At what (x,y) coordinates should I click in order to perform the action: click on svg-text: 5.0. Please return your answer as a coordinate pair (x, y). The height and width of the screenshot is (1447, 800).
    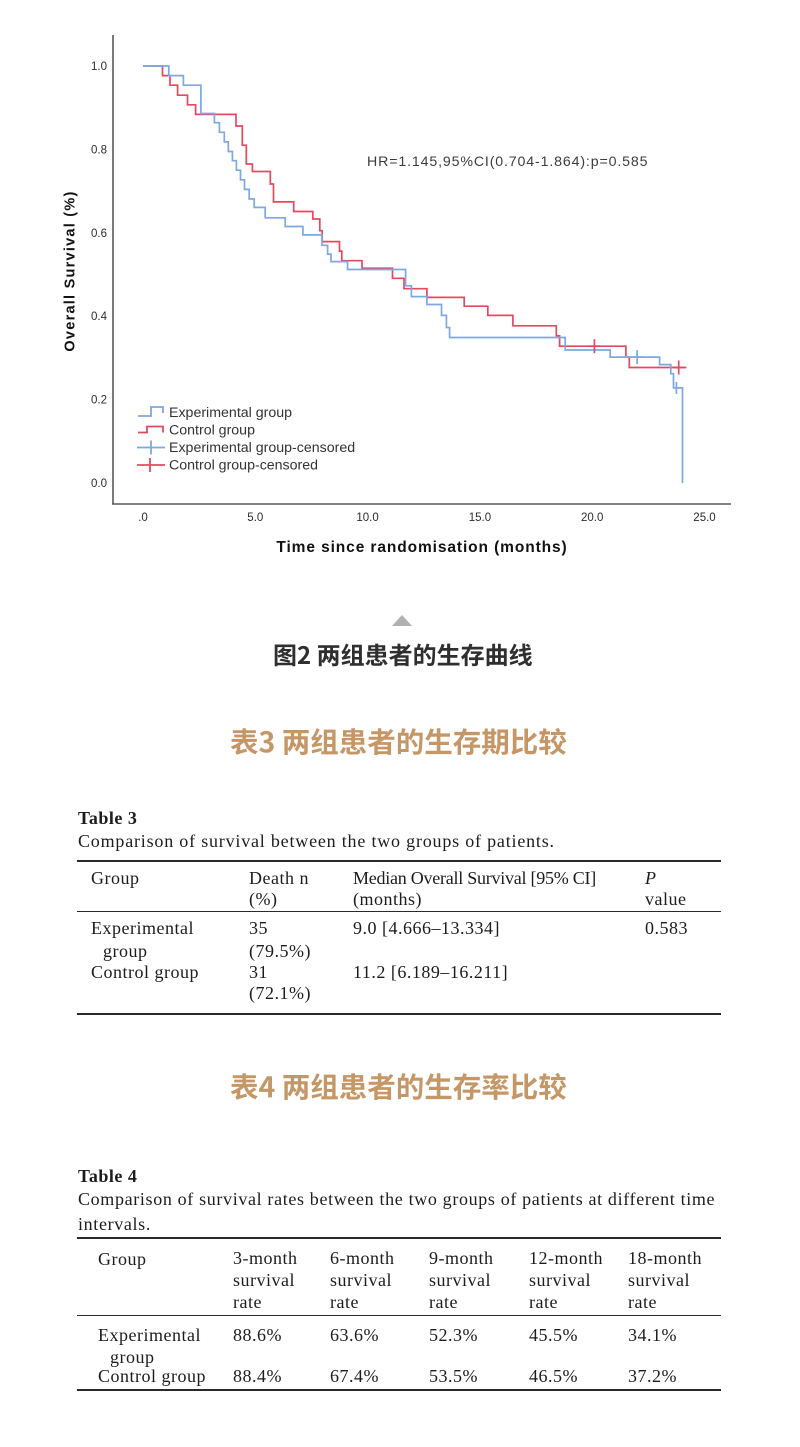
    Looking at the image, I should click on (255, 518).